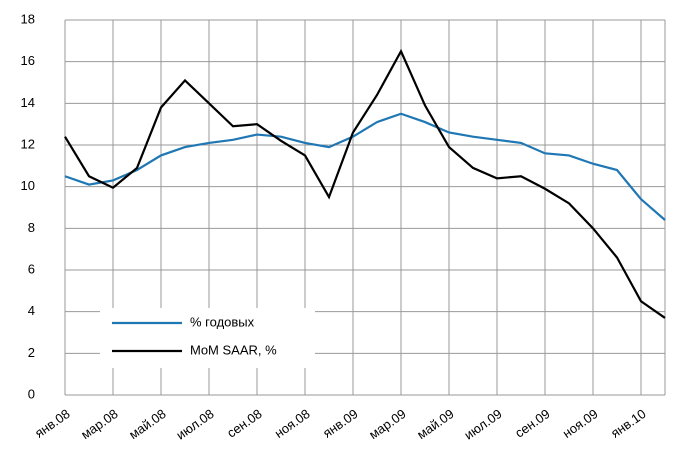 Image resolution: width=673 pixels, height=475 pixels. What do you see at coordinates (31, 310) in the screenshot?
I see `y-tick-label: 4` at bounding box center [31, 310].